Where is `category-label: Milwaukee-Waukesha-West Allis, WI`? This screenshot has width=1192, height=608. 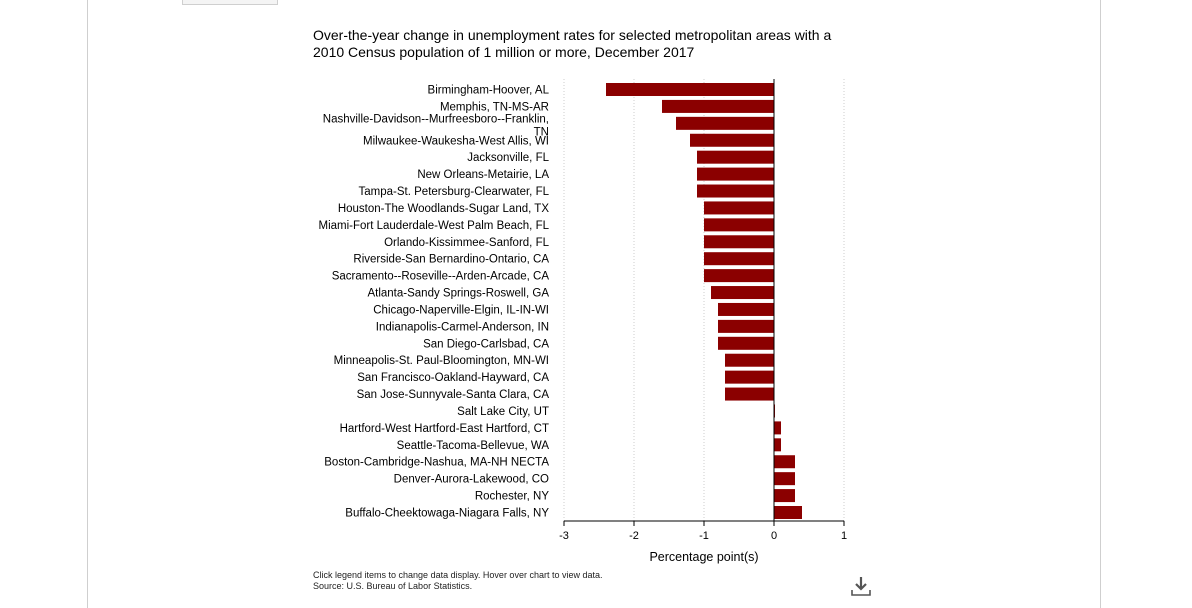
category-label: Milwaukee-Waukesha-West Allis, WI is located at coordinates (456, 141).